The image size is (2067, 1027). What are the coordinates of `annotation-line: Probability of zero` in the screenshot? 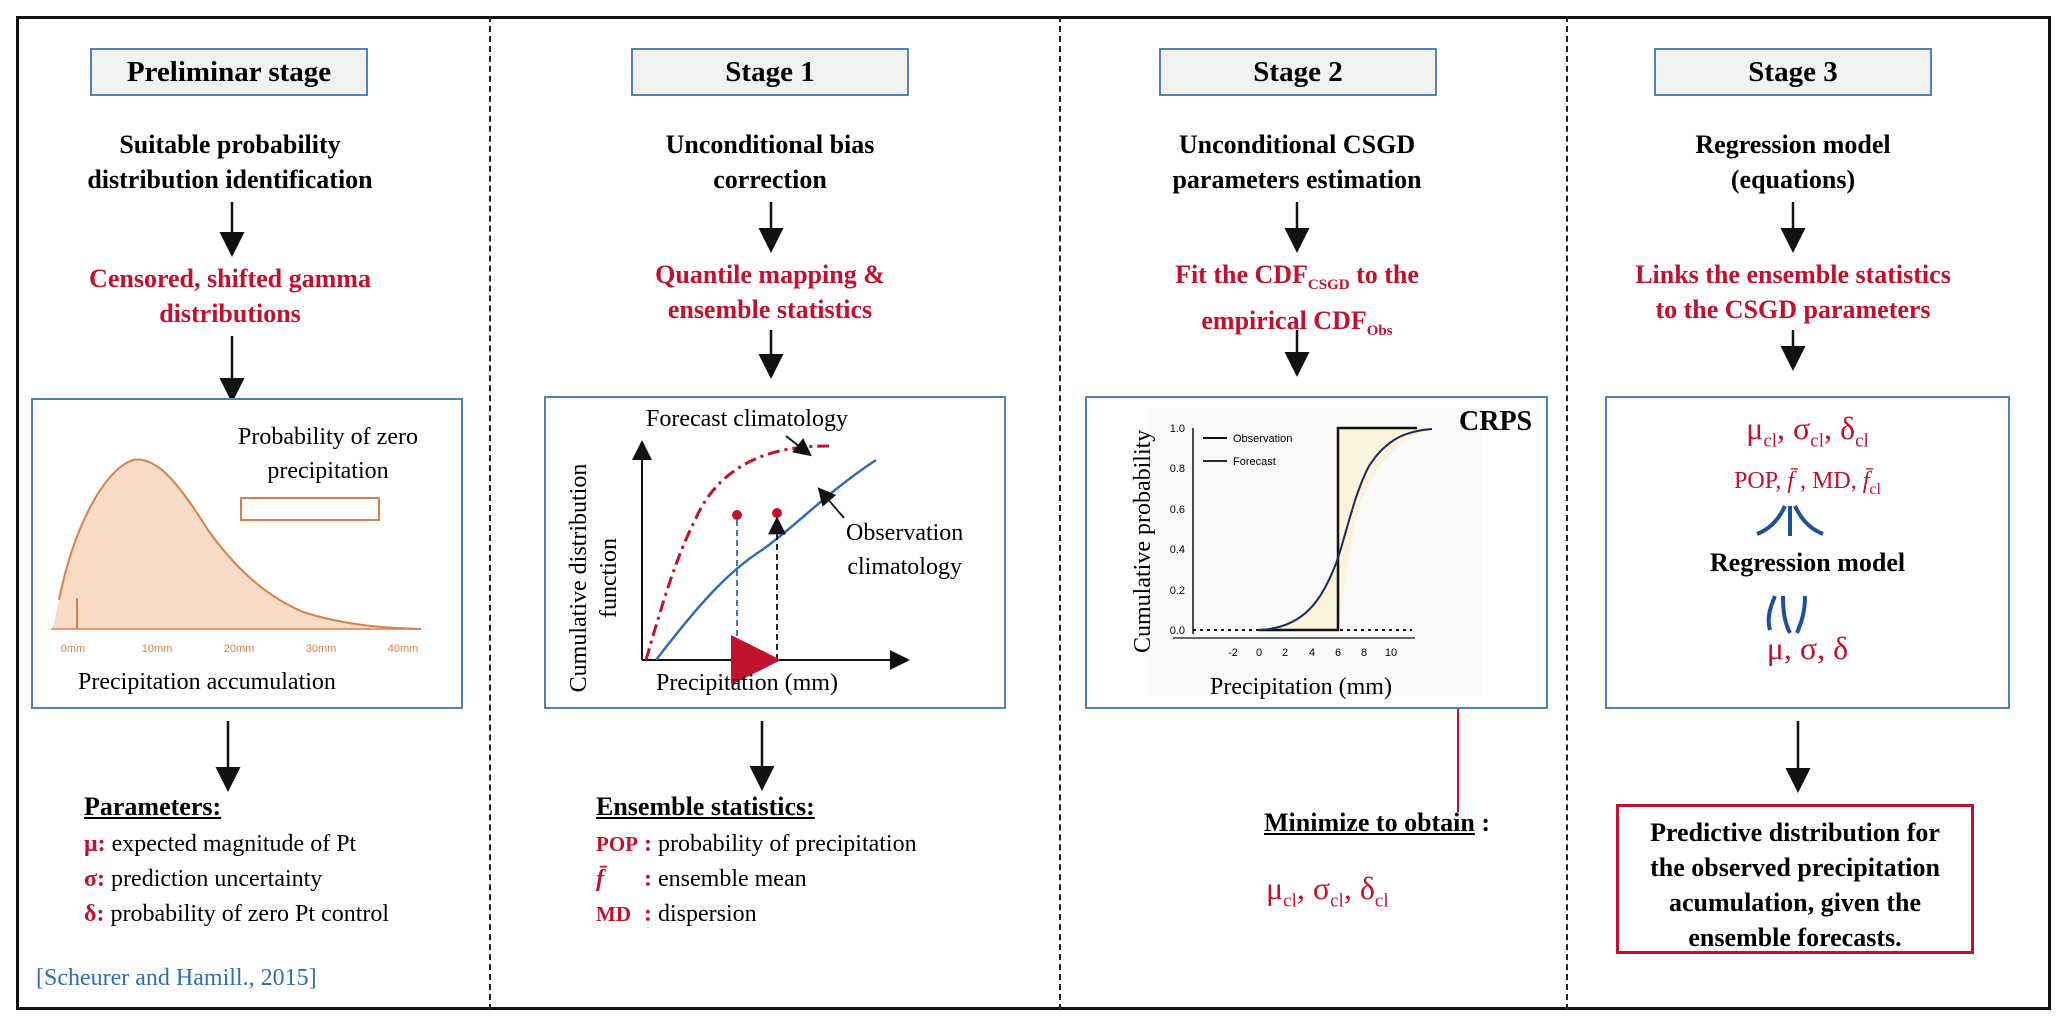 It's located at (328, 437).